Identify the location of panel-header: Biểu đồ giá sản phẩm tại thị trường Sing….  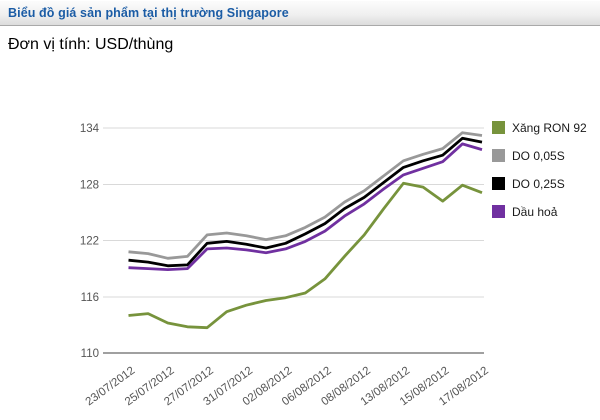
(300, 13).